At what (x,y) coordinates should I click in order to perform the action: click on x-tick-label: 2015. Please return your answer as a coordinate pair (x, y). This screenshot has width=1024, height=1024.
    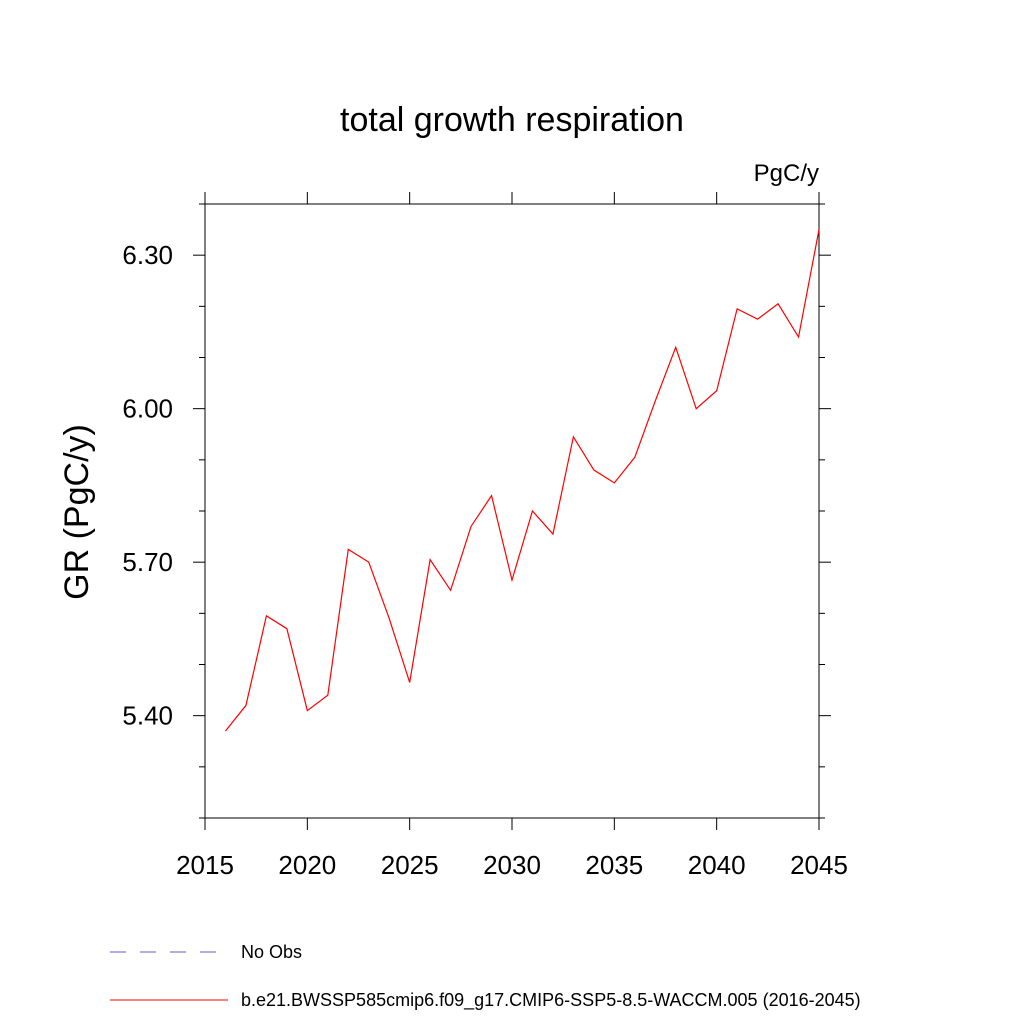
    Looking at the image, I should click on (205, 865).